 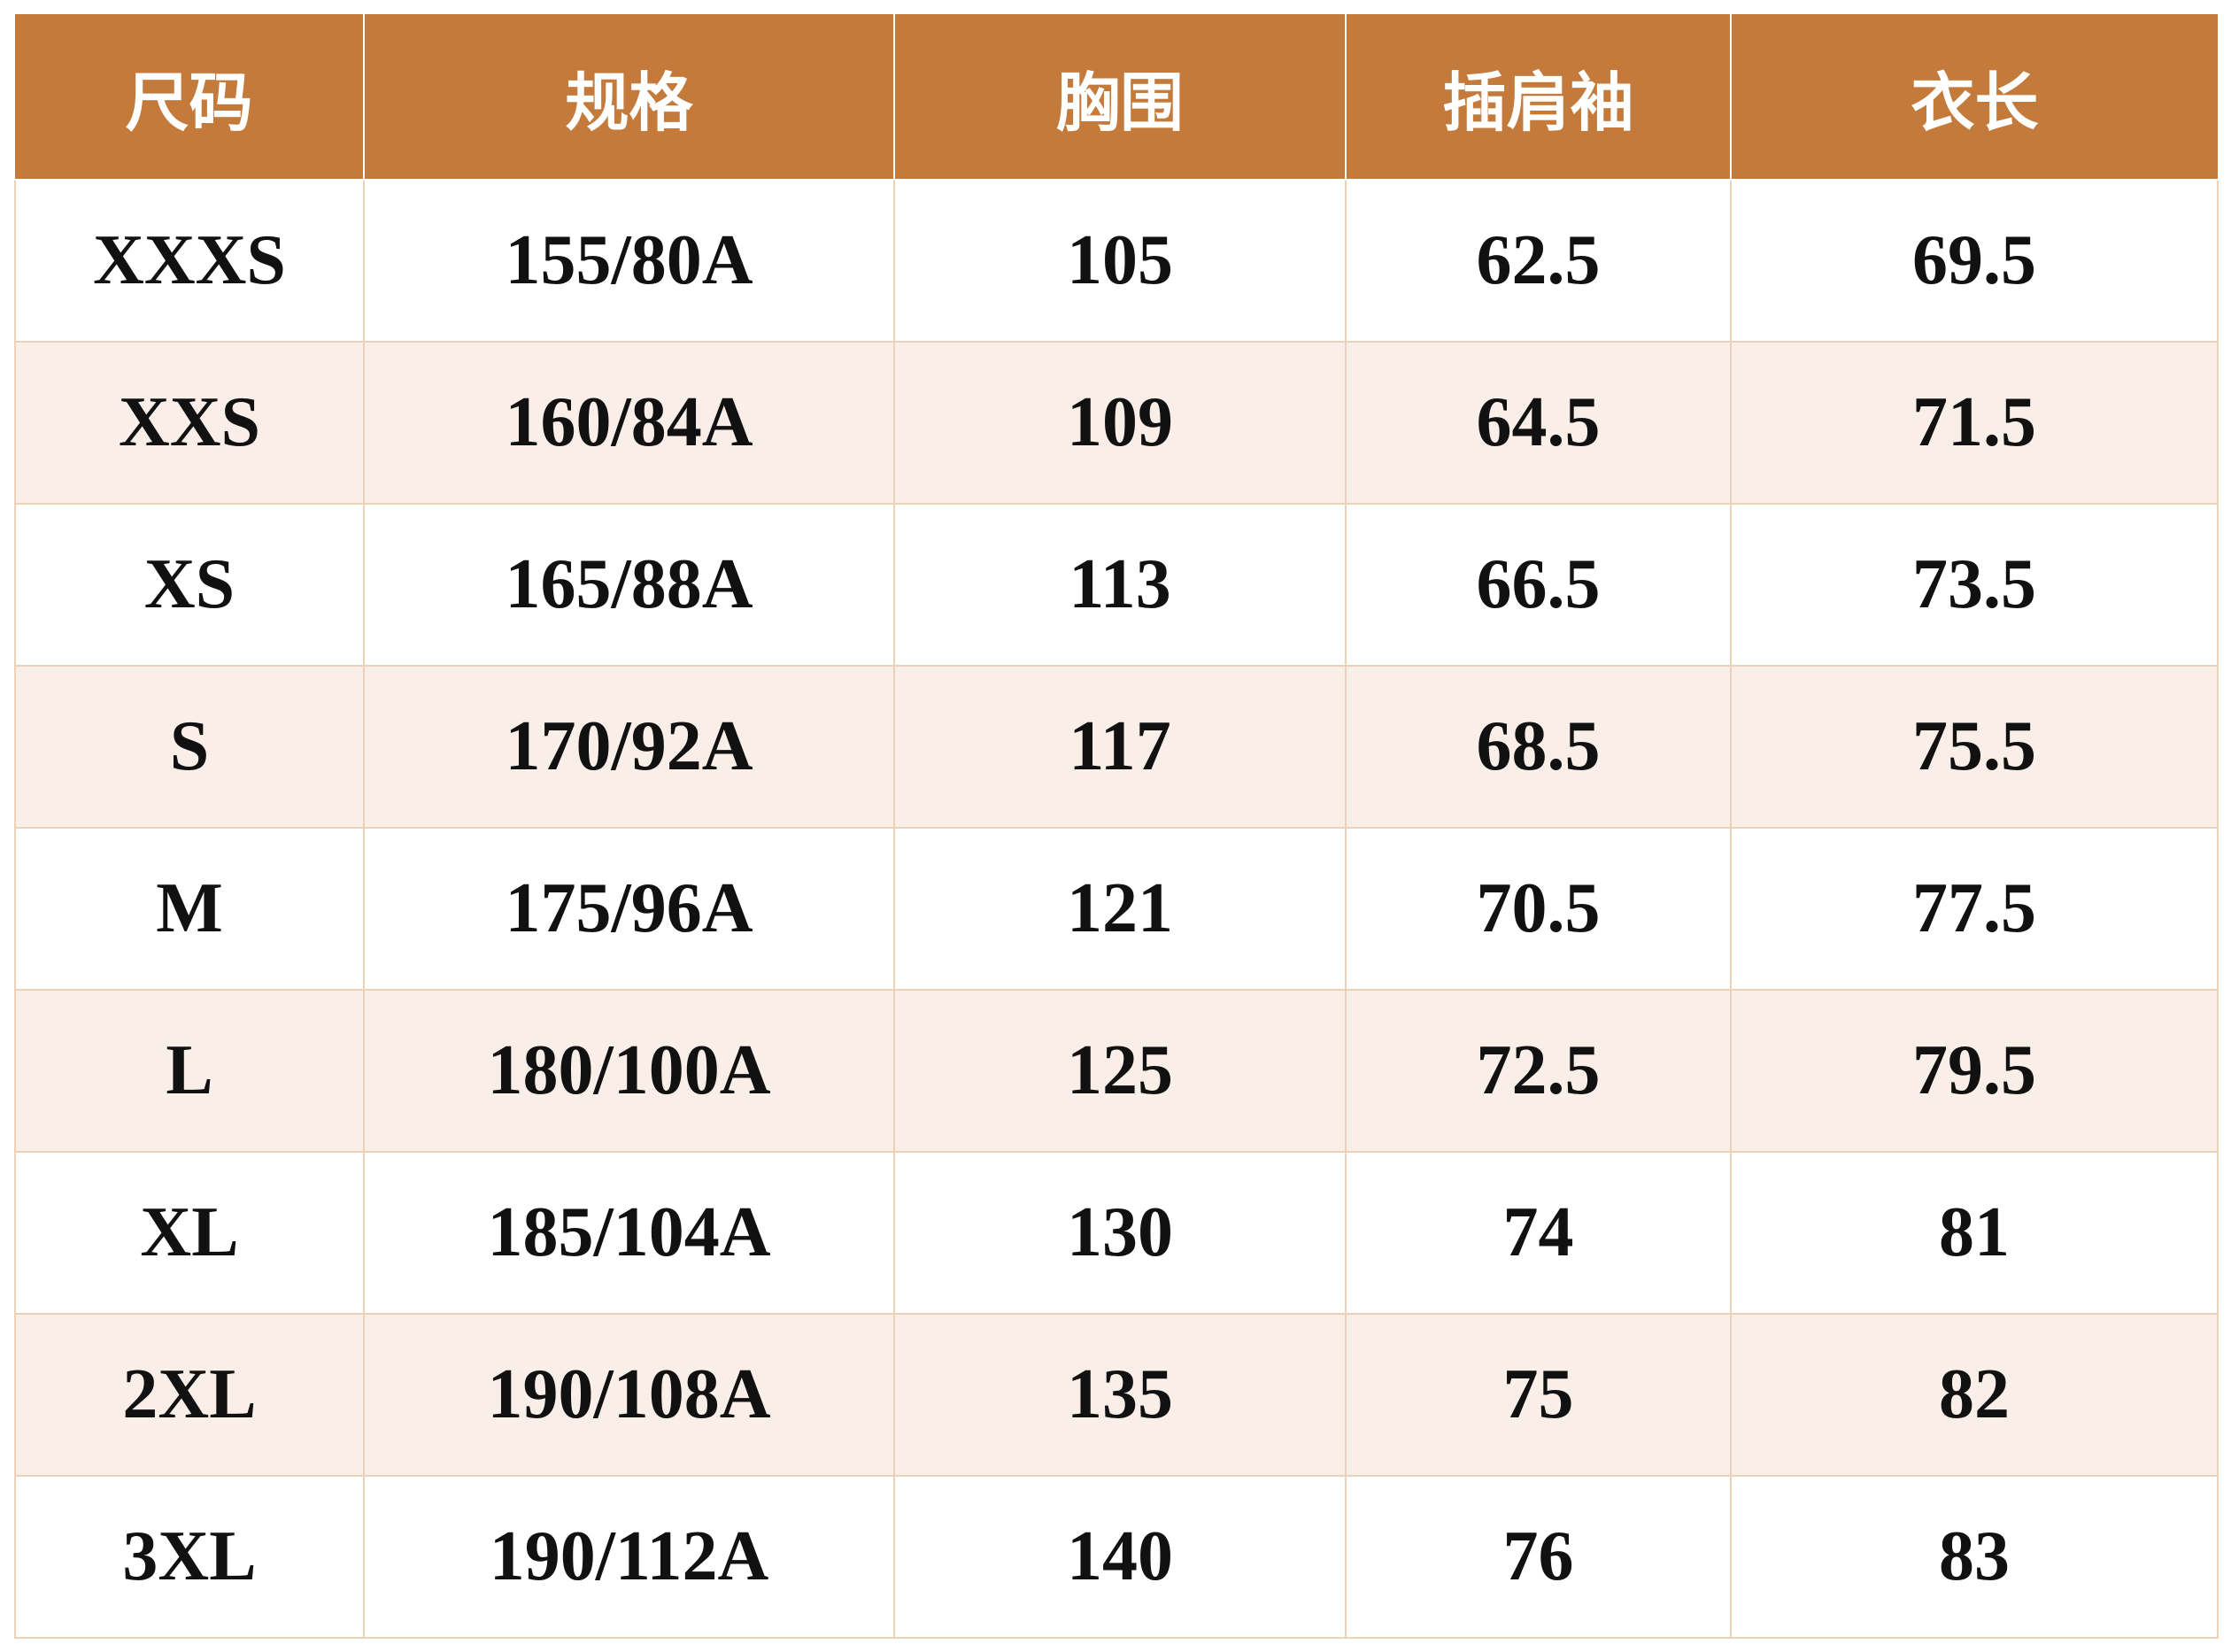 What do you see at coordinates (1974, 1395) in the screenshot?
I see `table-cell: 82` at bounding box center [1974, 1395].